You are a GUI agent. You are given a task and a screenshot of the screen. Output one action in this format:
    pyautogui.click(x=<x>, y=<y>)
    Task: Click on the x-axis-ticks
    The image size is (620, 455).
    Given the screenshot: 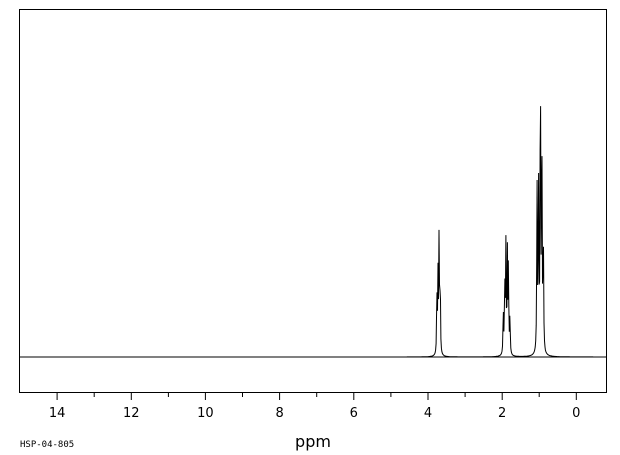 What is the action you would take?
    pyautogui.click(x=316, y=396)
    